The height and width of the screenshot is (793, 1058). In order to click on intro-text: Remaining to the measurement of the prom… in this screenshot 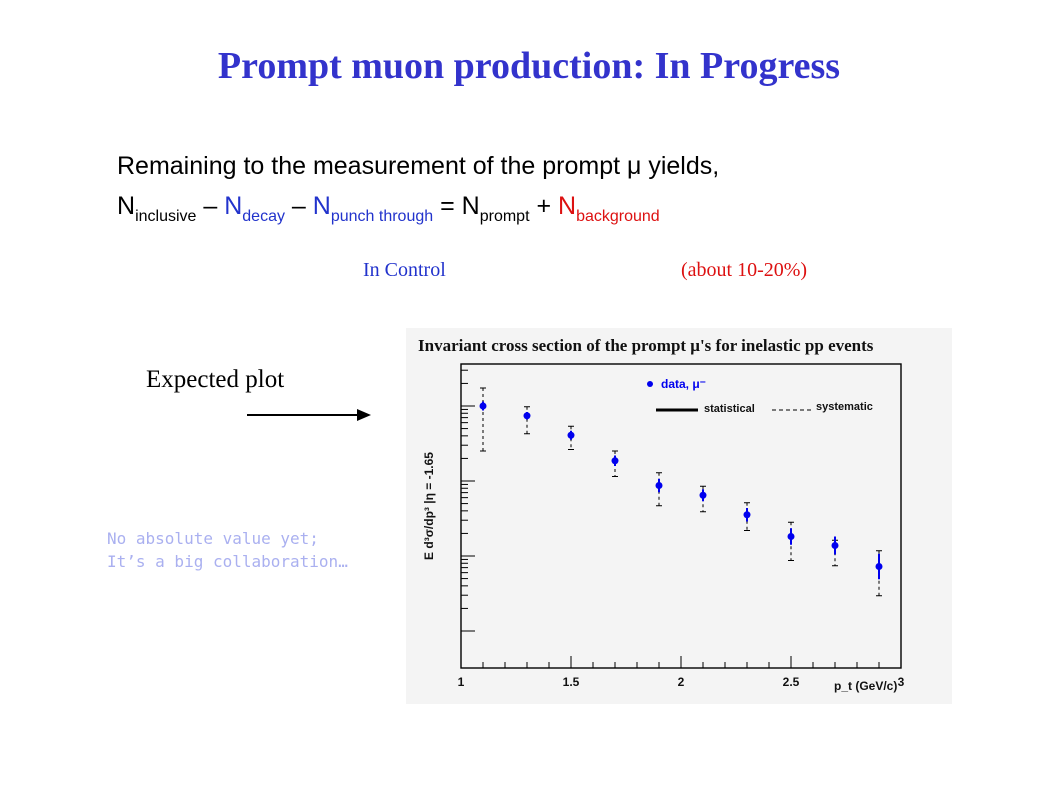, I will do `click(418, 166)`.